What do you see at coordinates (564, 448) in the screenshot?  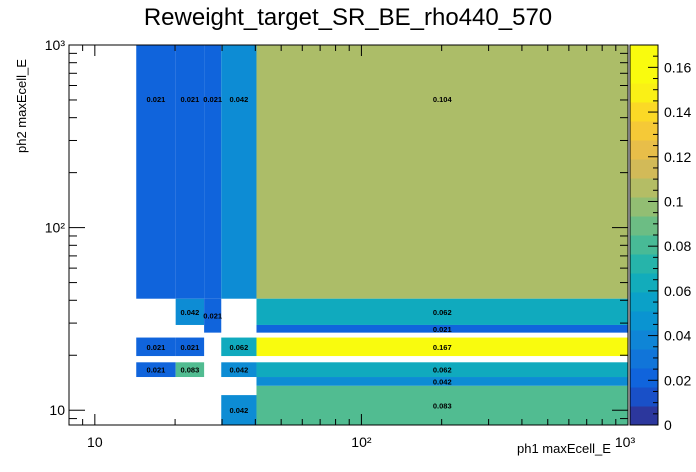 I see `x-axis-label: ph1 maxEcell_E` at bounding box center [564, 448].